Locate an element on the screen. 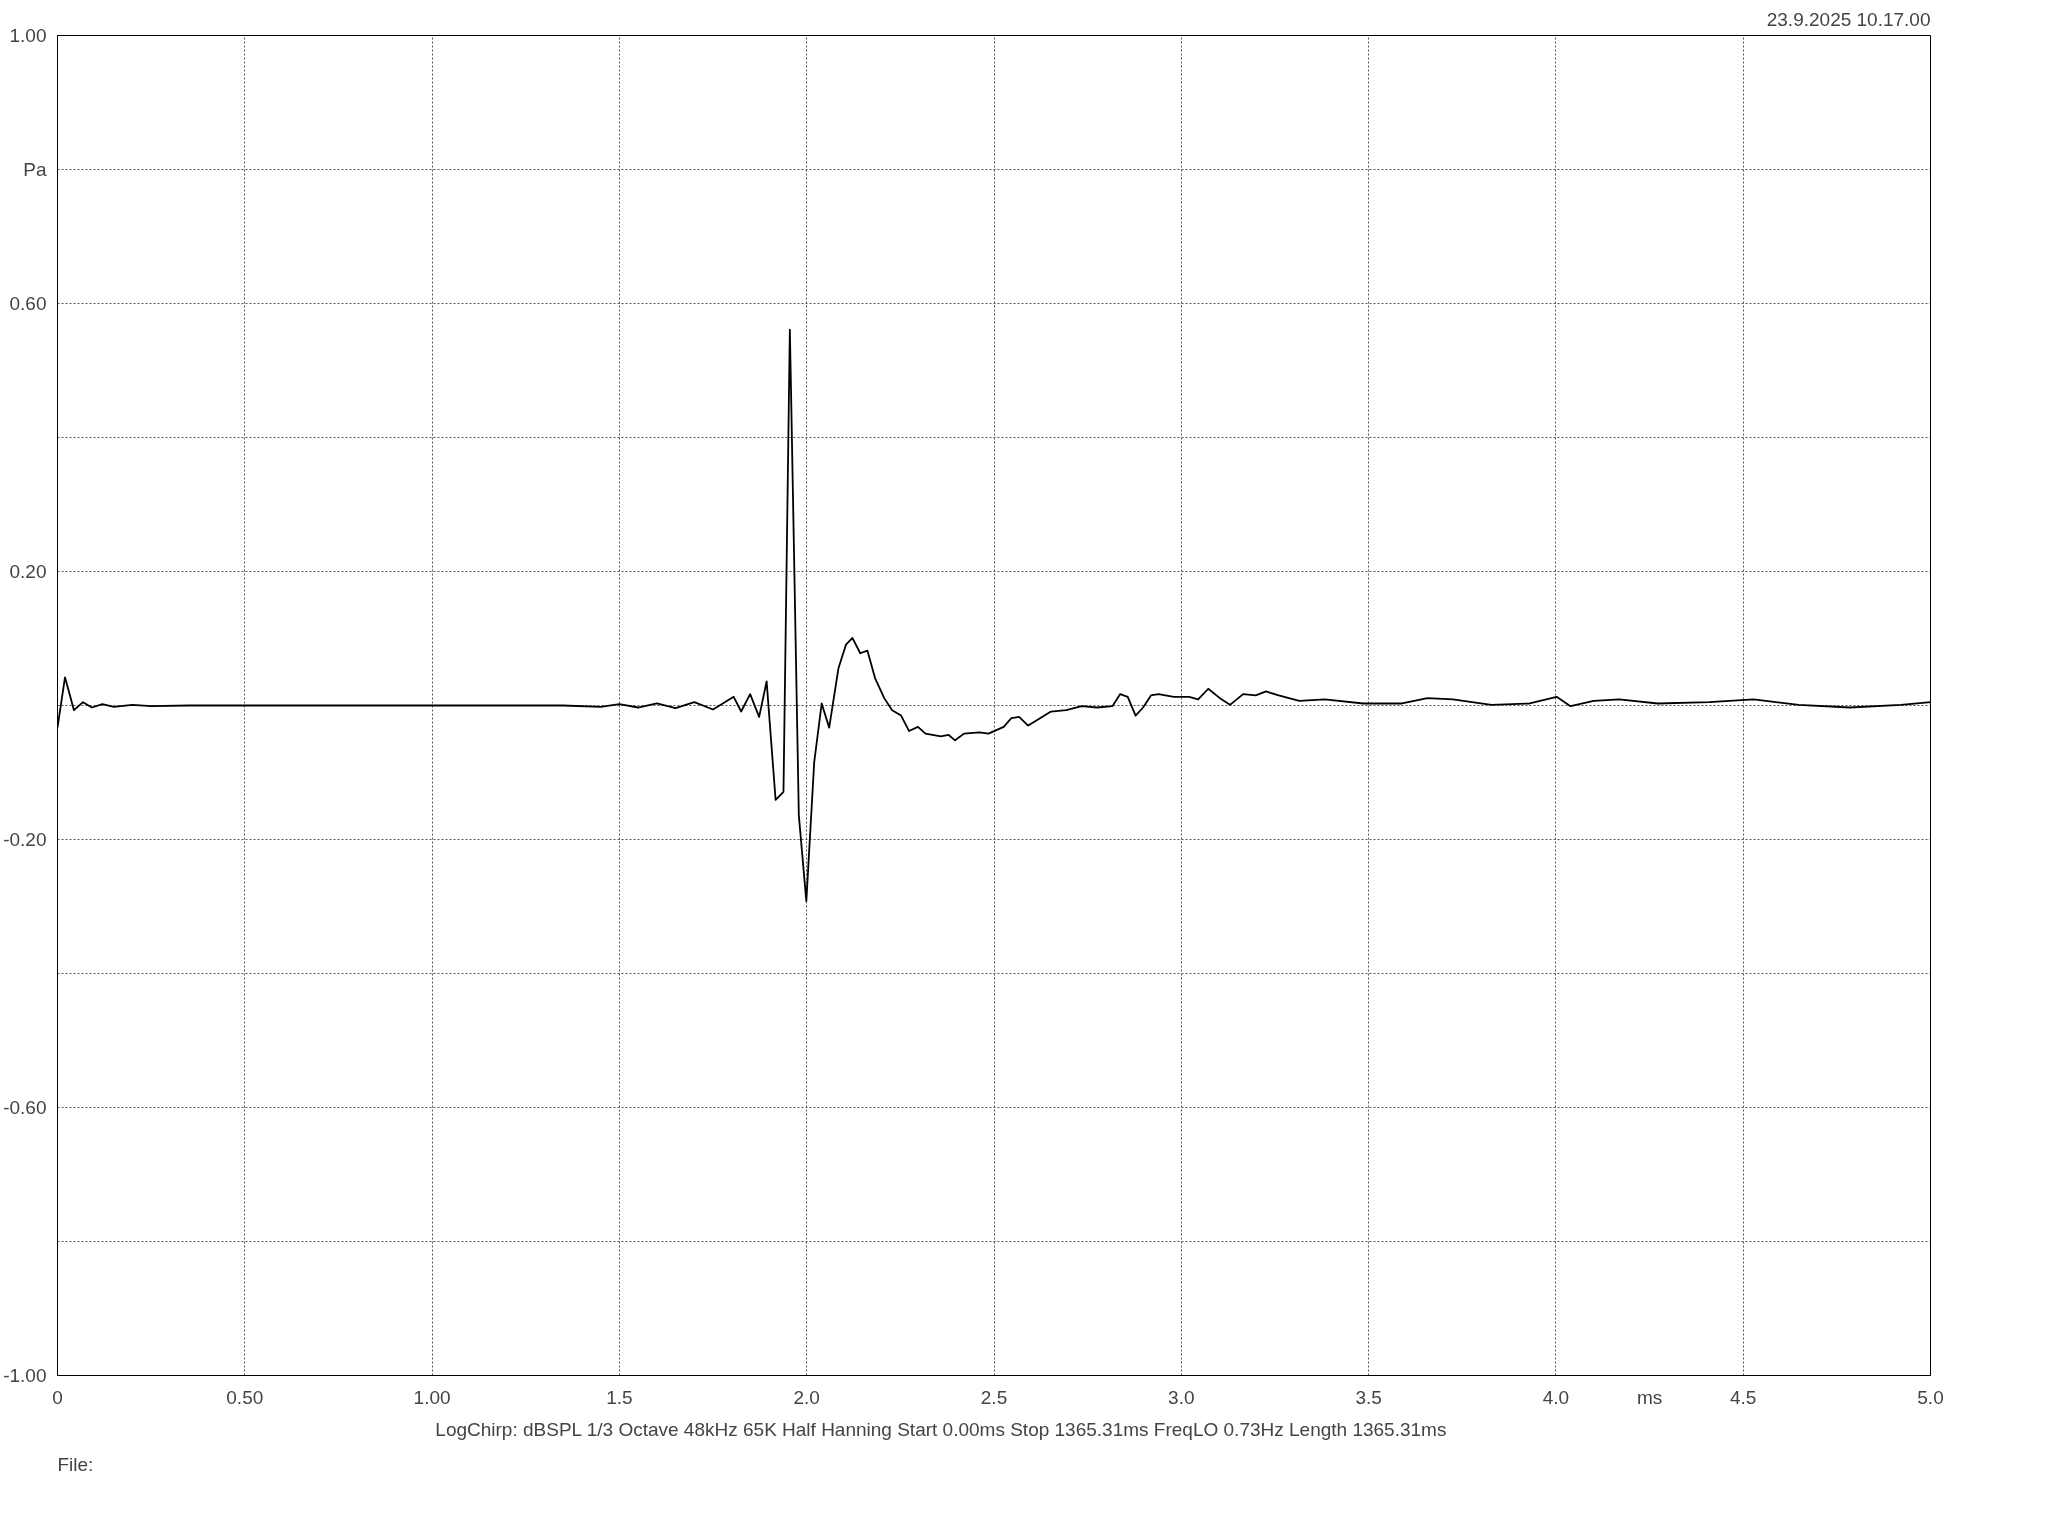 Image resolution: width=2048 pixels, height=1536 pixels. y-axis-title: Pa is located at coordinates (35, 169).